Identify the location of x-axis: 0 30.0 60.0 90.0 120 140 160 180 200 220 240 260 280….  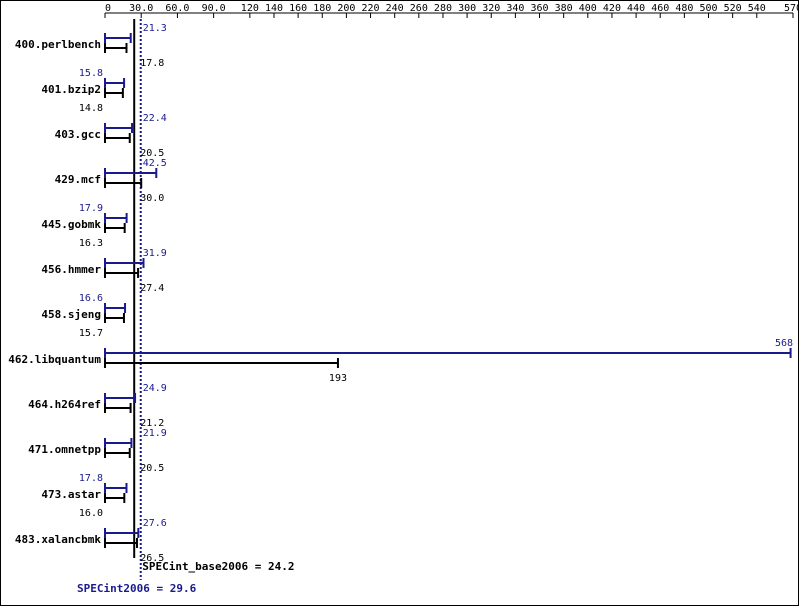
(451, 10).